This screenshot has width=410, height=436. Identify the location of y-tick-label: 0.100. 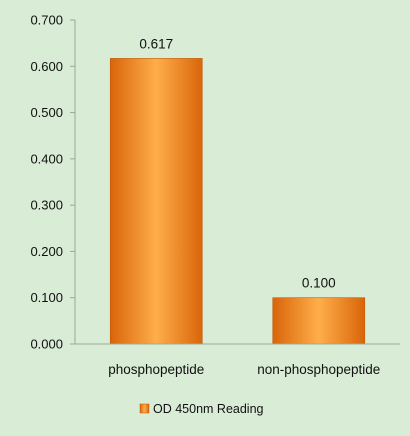
(46, 297).